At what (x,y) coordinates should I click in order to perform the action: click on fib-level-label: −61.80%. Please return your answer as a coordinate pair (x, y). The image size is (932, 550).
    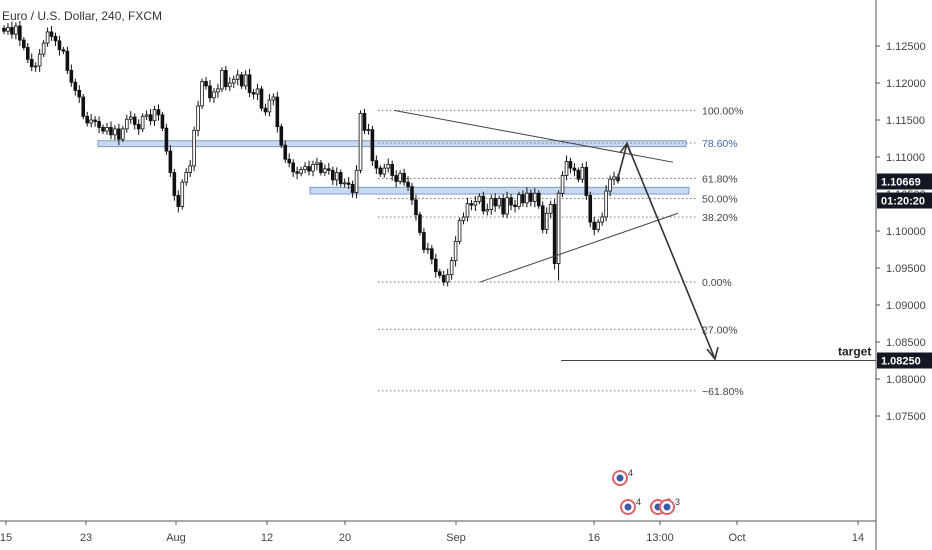
    Looking at the image, I should click on (723, 392).